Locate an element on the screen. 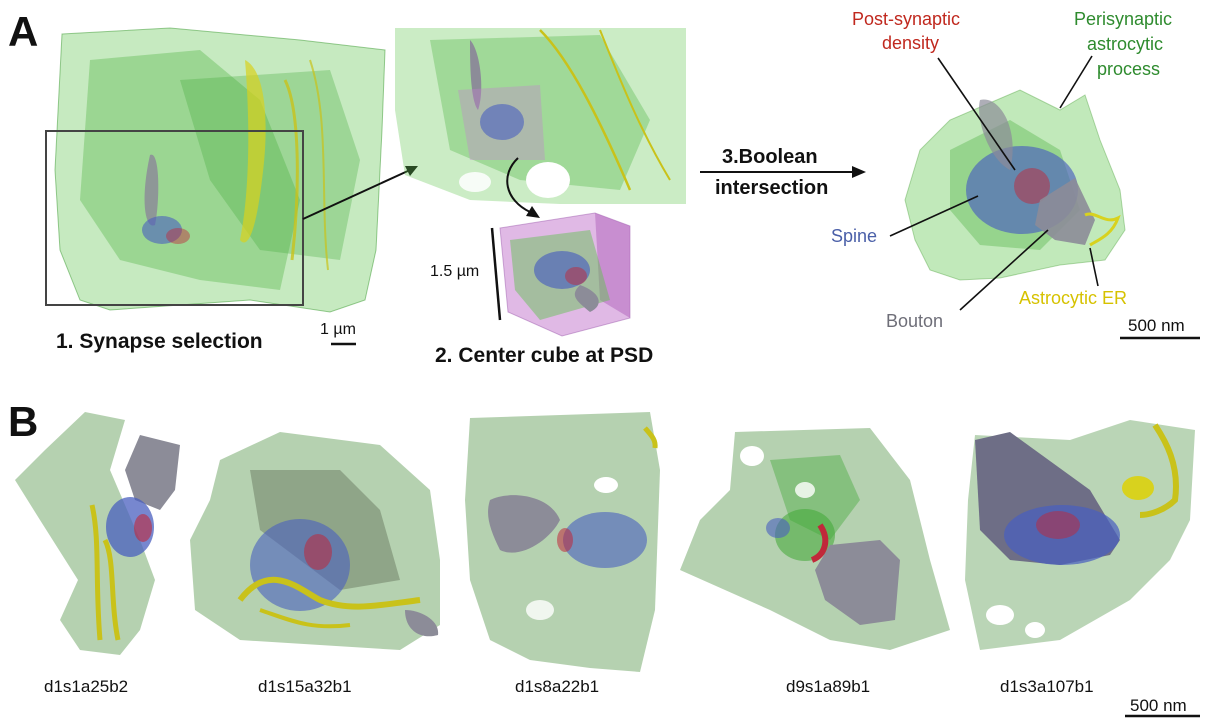  spine-leader-line is located at coordinates (934, 216).